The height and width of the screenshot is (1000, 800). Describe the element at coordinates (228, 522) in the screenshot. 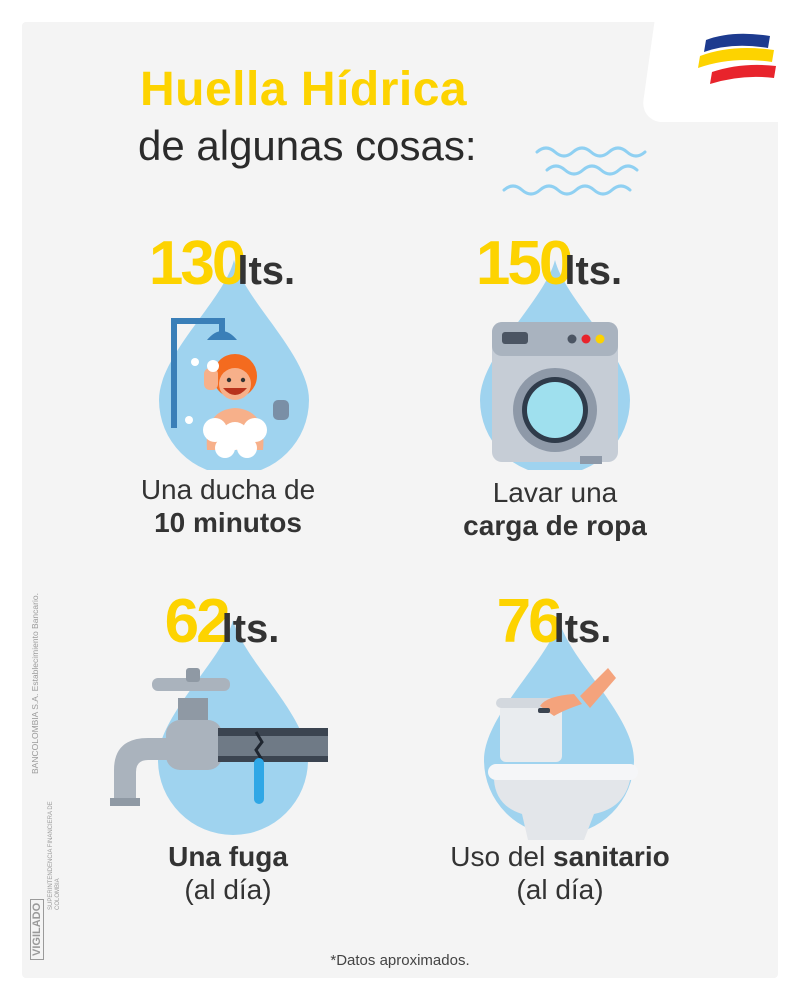

I see `caption-line2: 10 minutos` at that location.